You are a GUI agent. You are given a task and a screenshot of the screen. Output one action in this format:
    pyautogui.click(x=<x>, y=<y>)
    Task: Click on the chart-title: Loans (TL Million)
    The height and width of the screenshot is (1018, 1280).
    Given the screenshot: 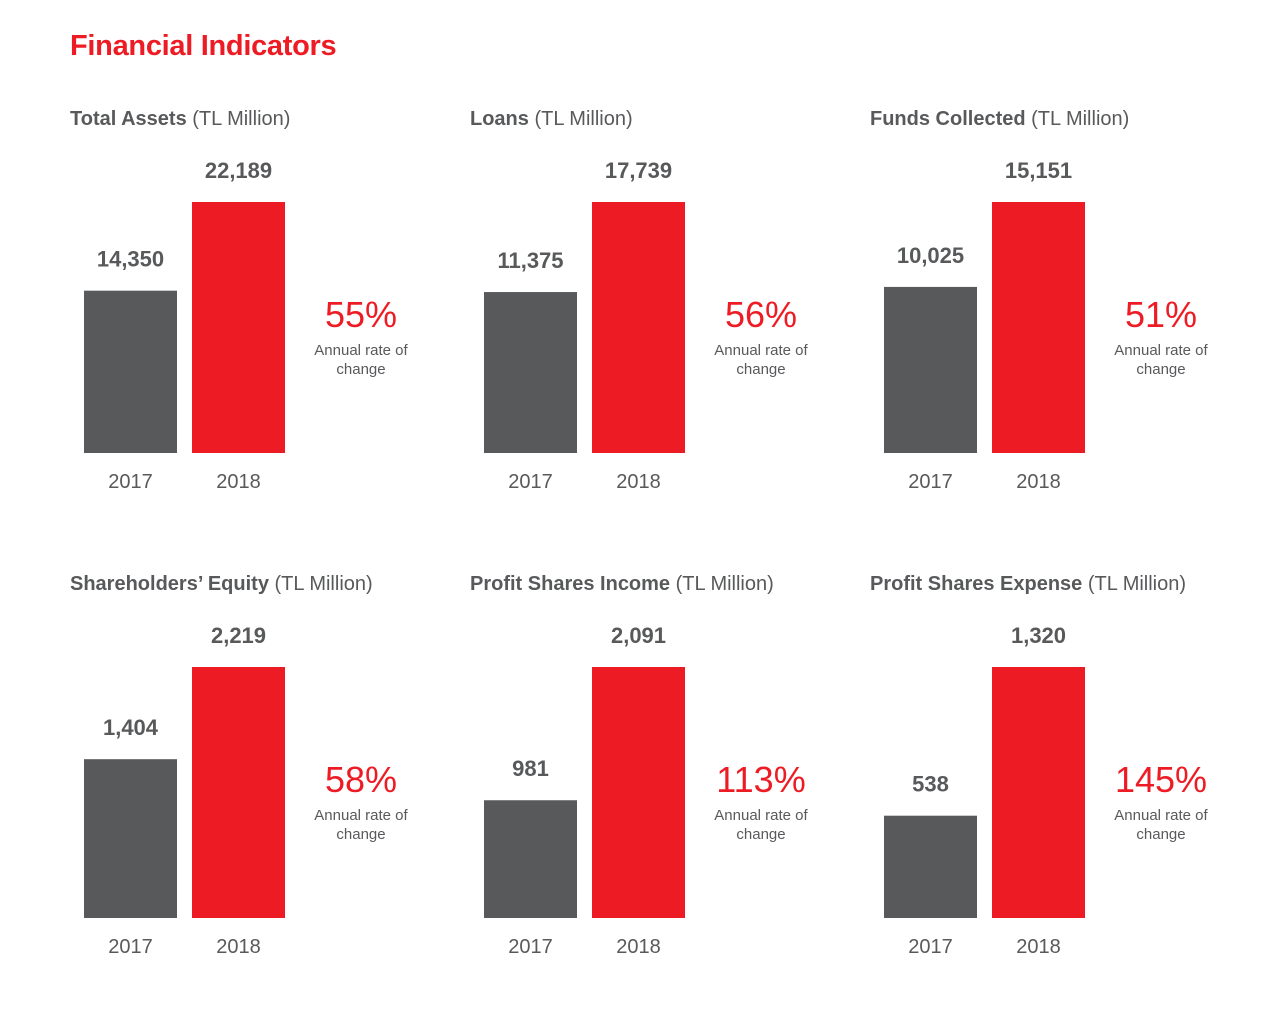 What is the action you would take?
    pyautogui.click(x=551, y=119)
    